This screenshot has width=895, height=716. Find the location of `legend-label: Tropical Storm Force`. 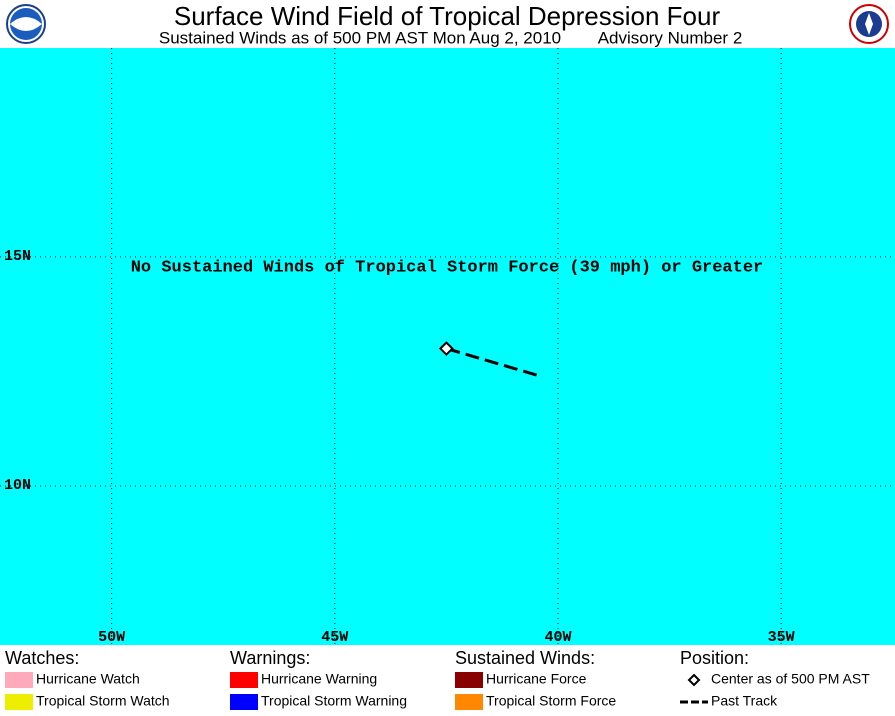

legend-label: Tropical Storm Force is located at coordinates (551, 701).